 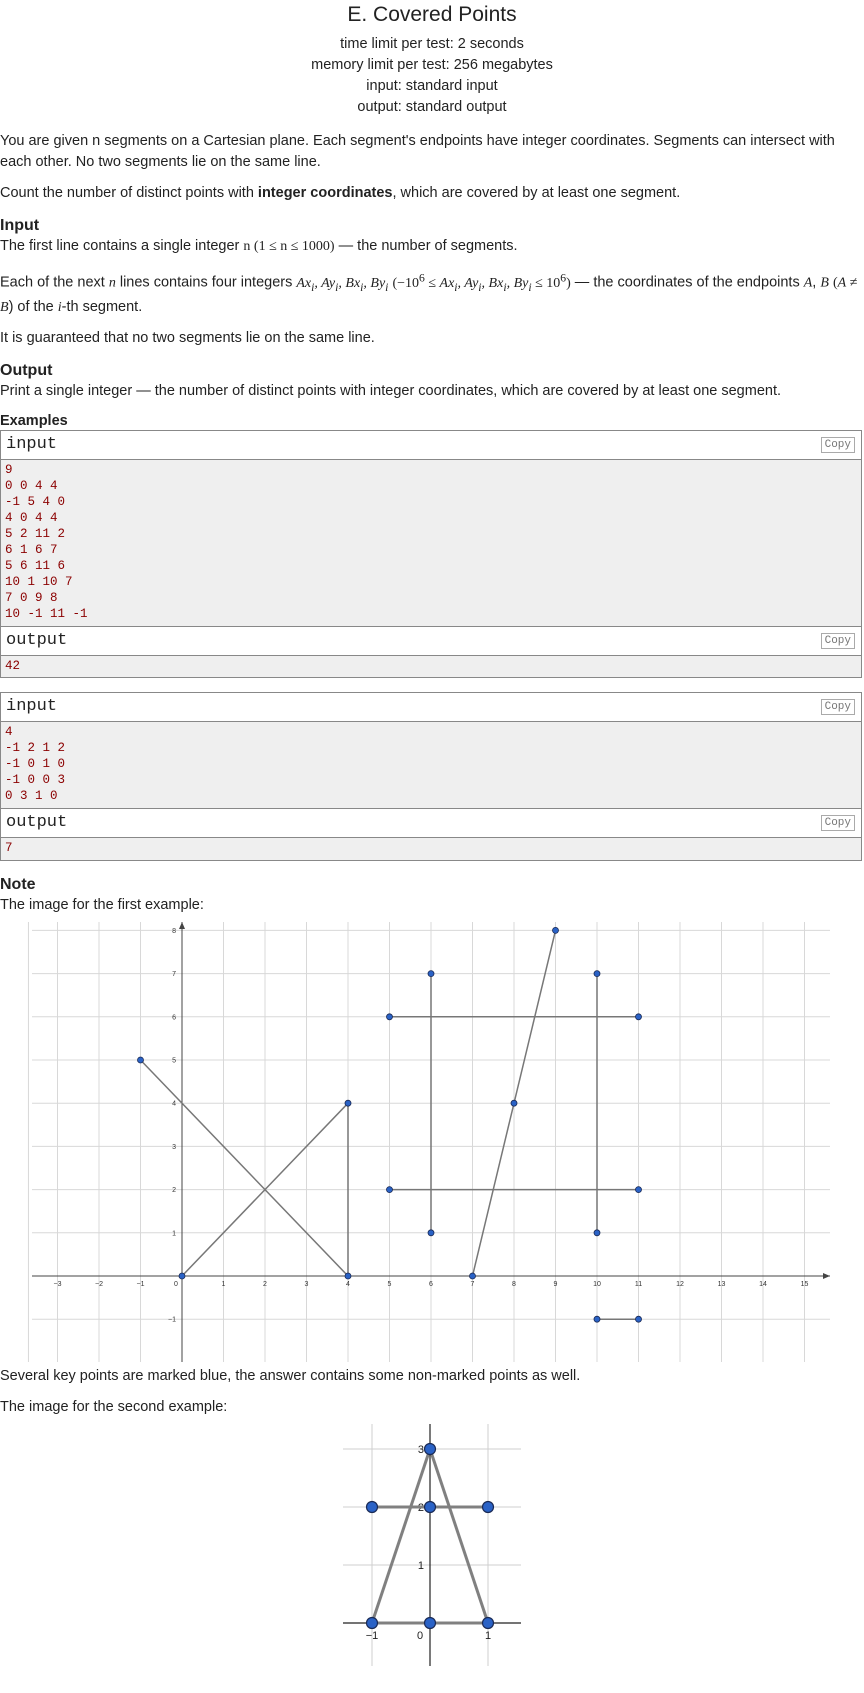 I want to click on x-axis-arrow, so click(x=826, y=1275).